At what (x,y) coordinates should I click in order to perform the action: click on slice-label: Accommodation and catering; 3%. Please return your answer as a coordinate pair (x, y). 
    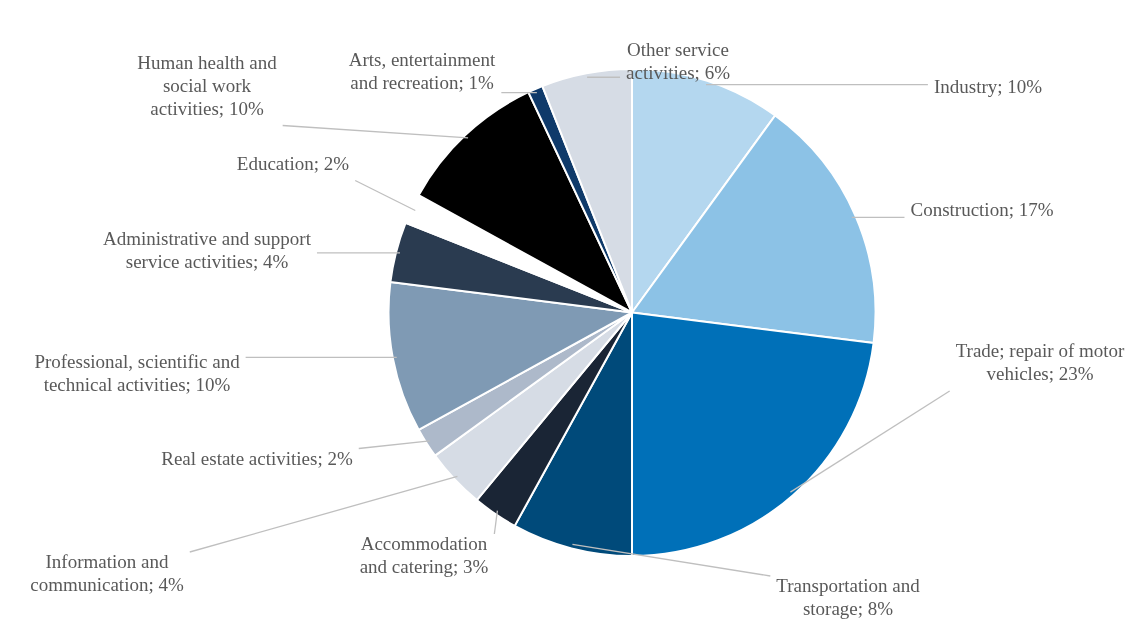
    Looking at the image, I should click on (424, 555).